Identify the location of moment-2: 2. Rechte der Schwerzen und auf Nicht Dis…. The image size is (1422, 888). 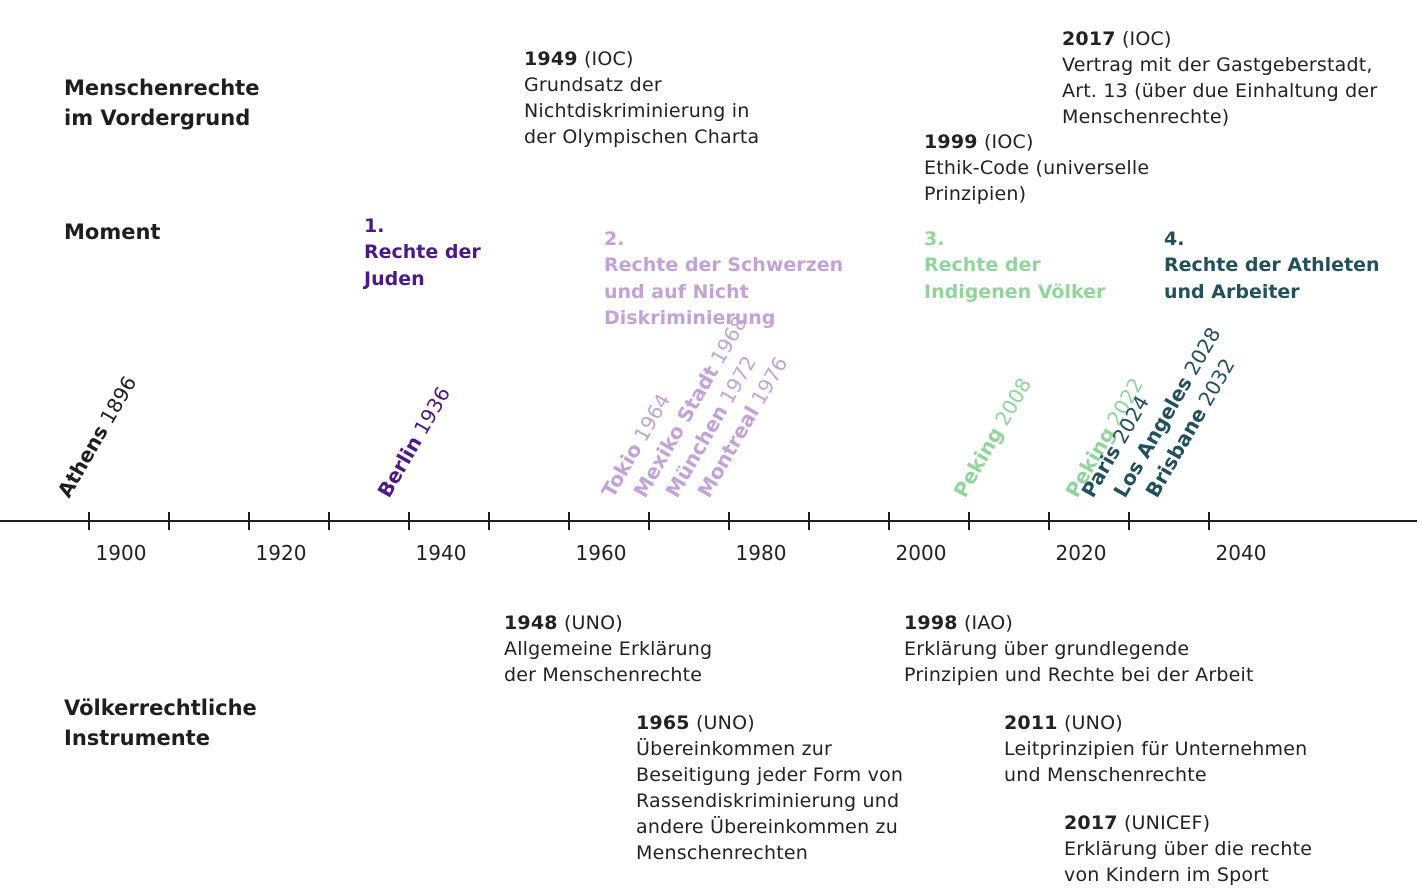
(723, 265).